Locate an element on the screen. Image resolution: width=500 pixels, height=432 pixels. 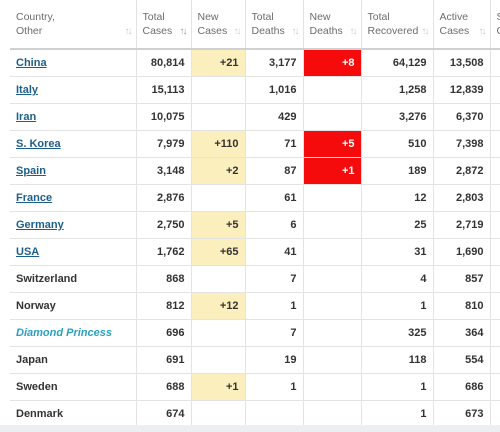
column-header-country-other: Country, Other ↑↓ is located at coordinates (73, 25).